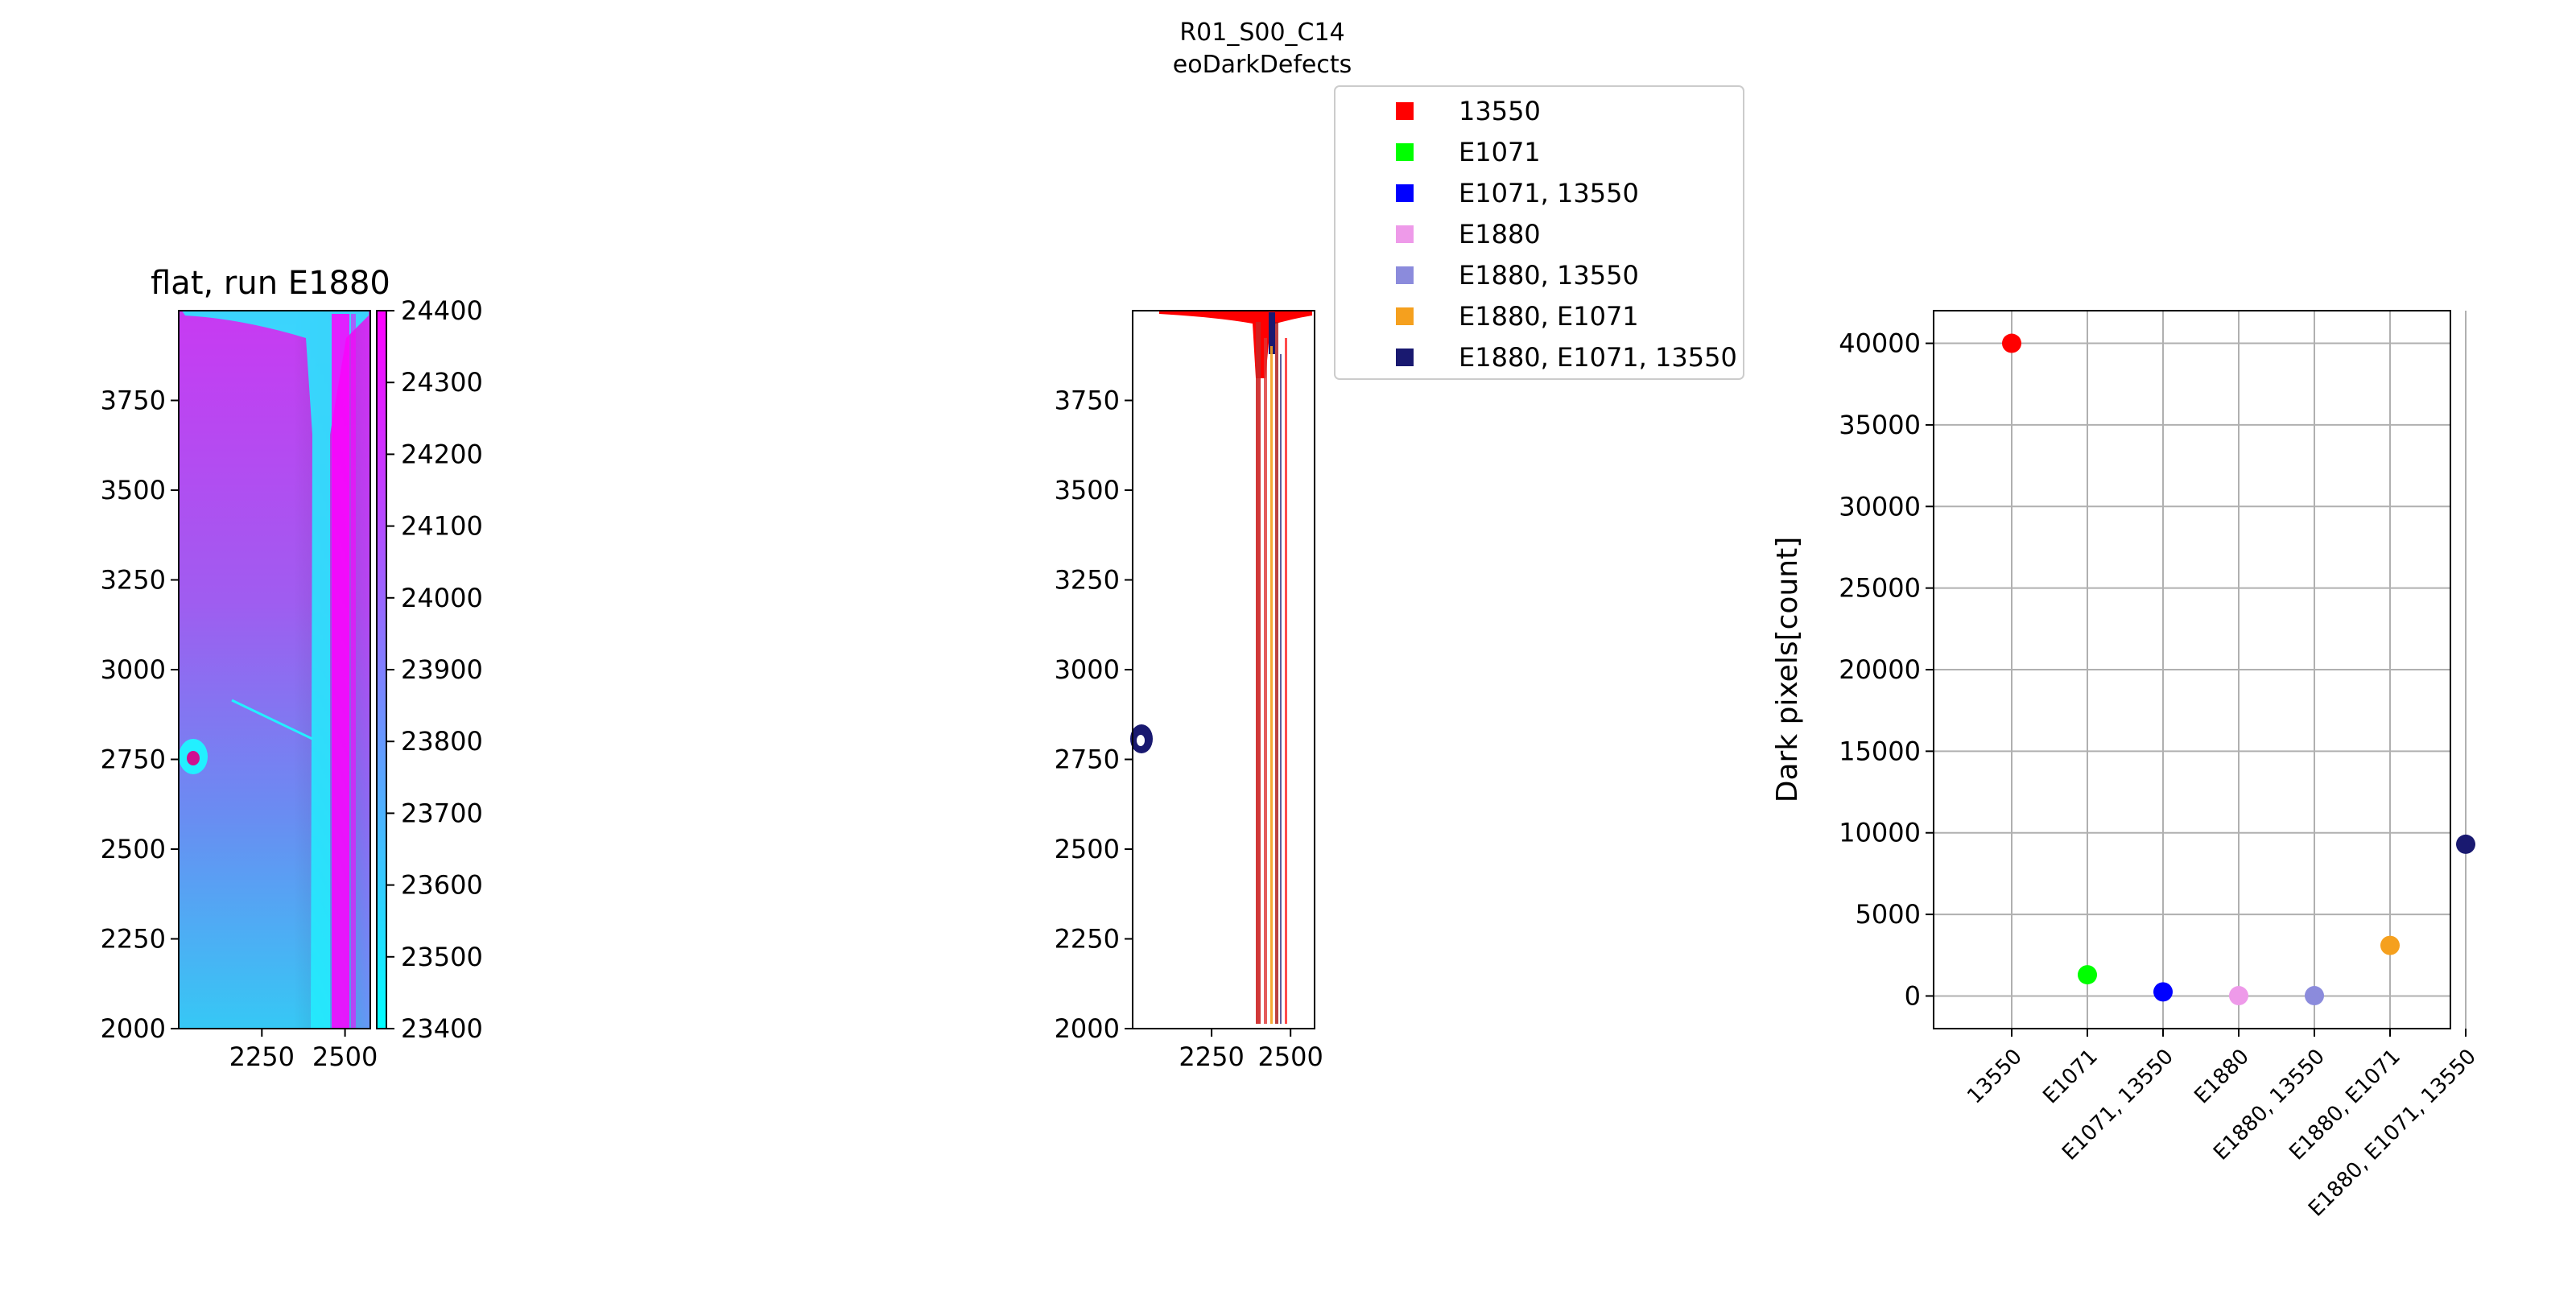 Image resolution: width=2576 pixels, height=1291 pixels. What do you see at coordinates (1880, 669) in the screenshot?
I see `y-tick-label: 20000` at bounding box center [1880, 669].